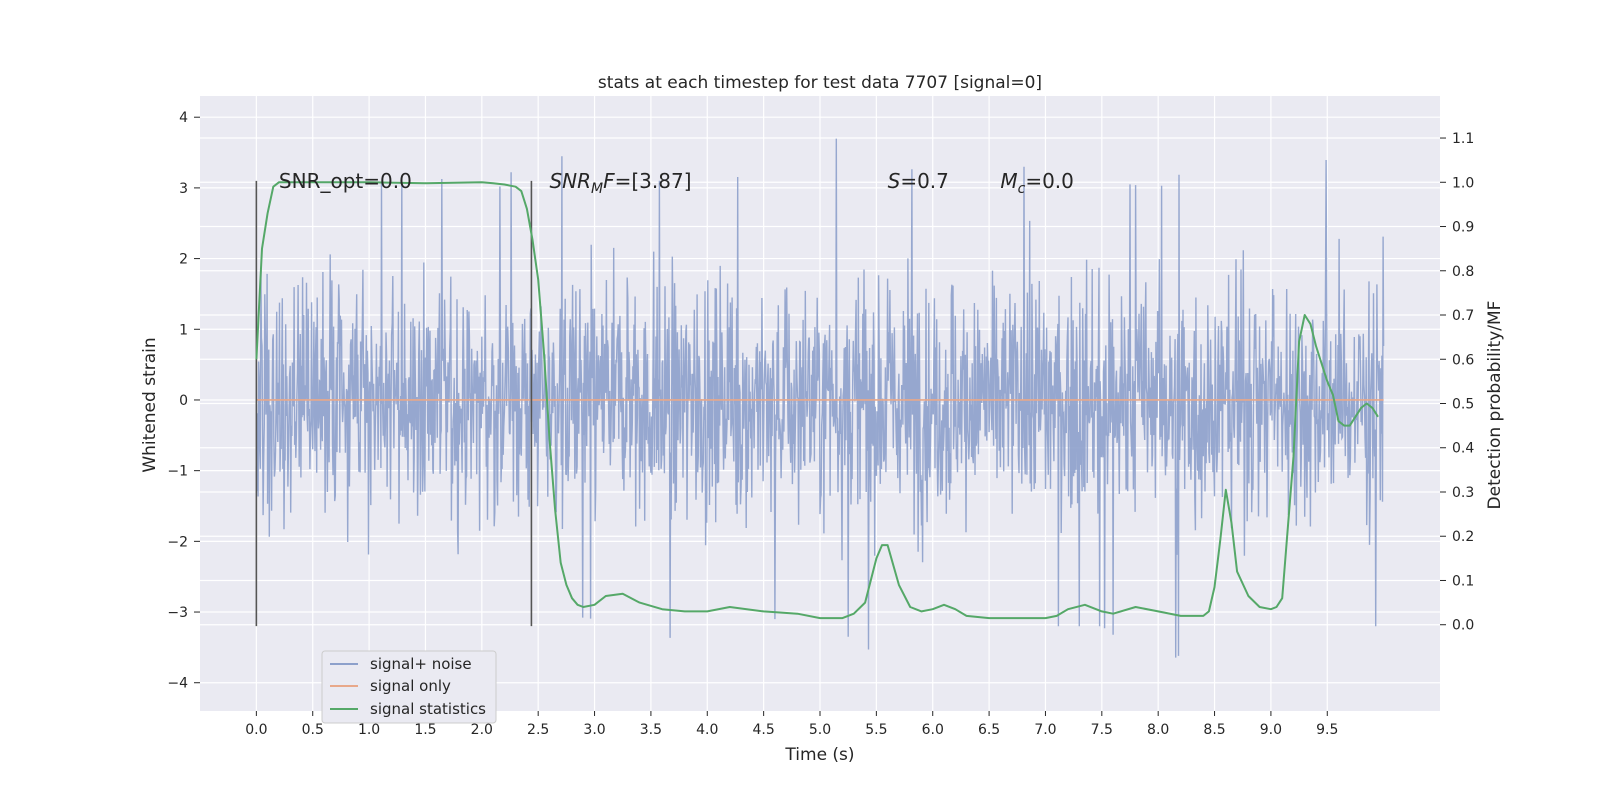  I want to click on x-tick-label: 7.0, so click(1045, 730).